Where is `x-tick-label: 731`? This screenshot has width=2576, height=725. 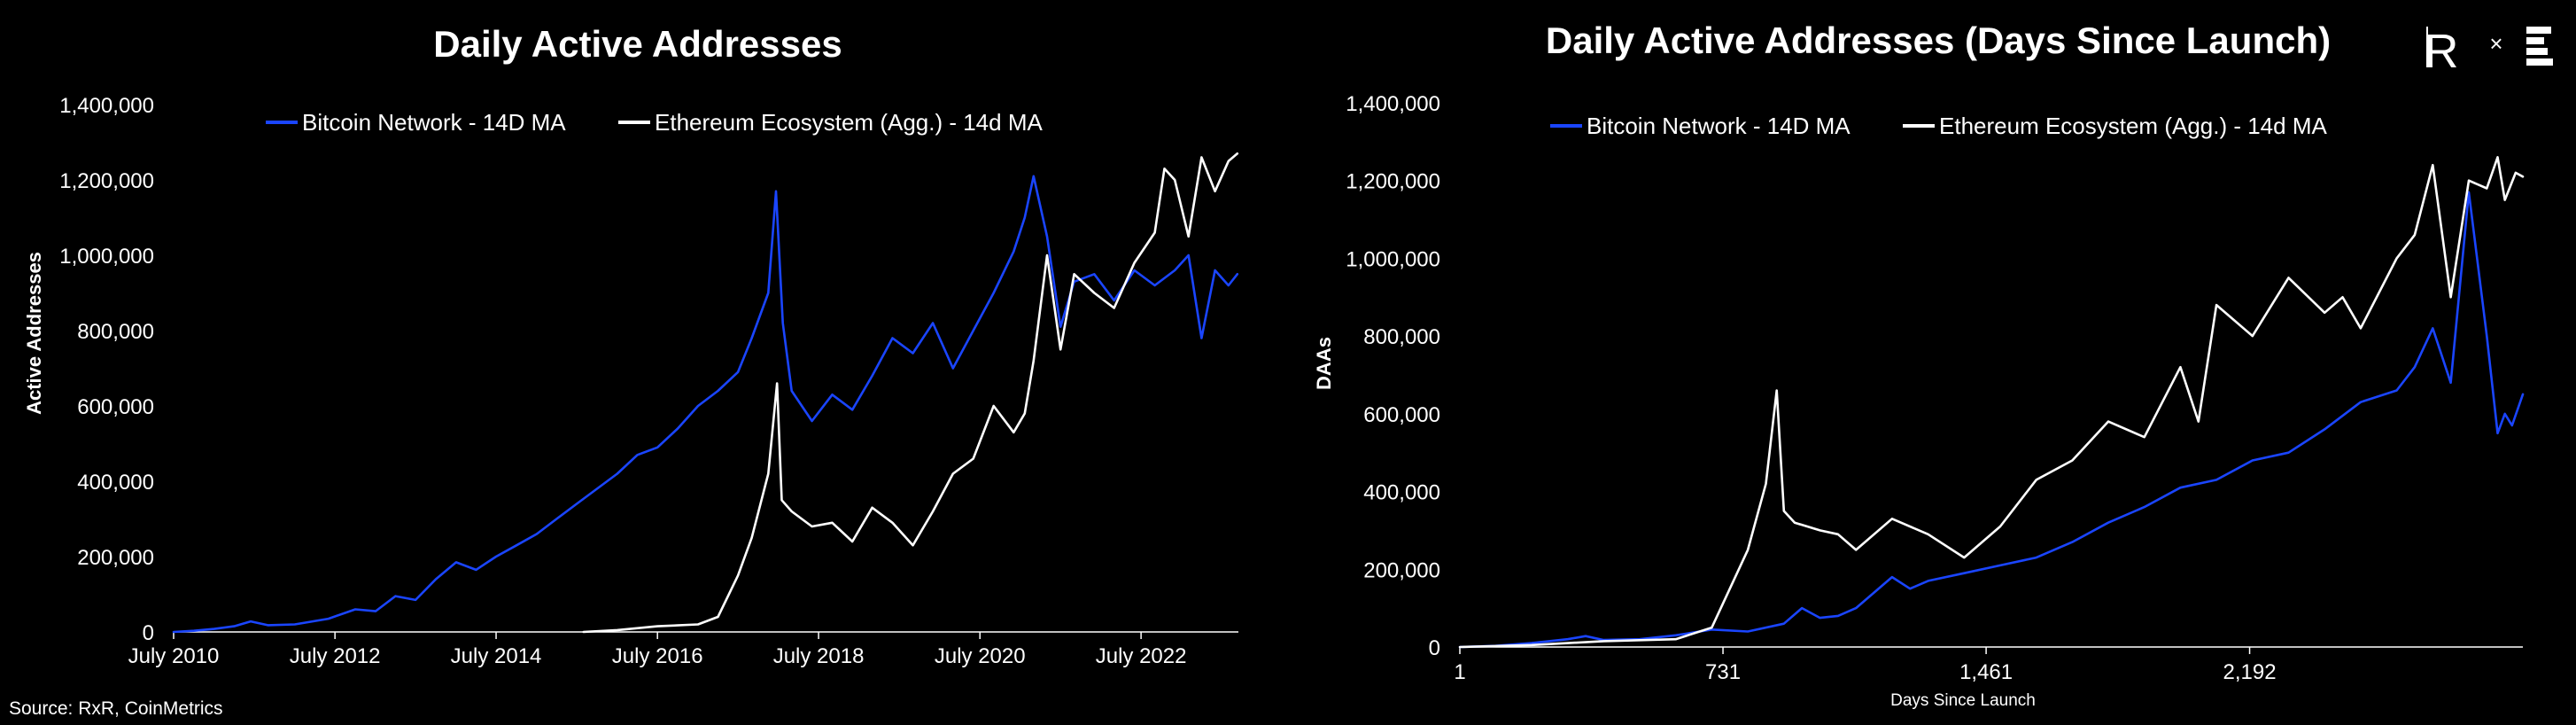
x-tick-label: 731 is located at coordinates (1723, 672).